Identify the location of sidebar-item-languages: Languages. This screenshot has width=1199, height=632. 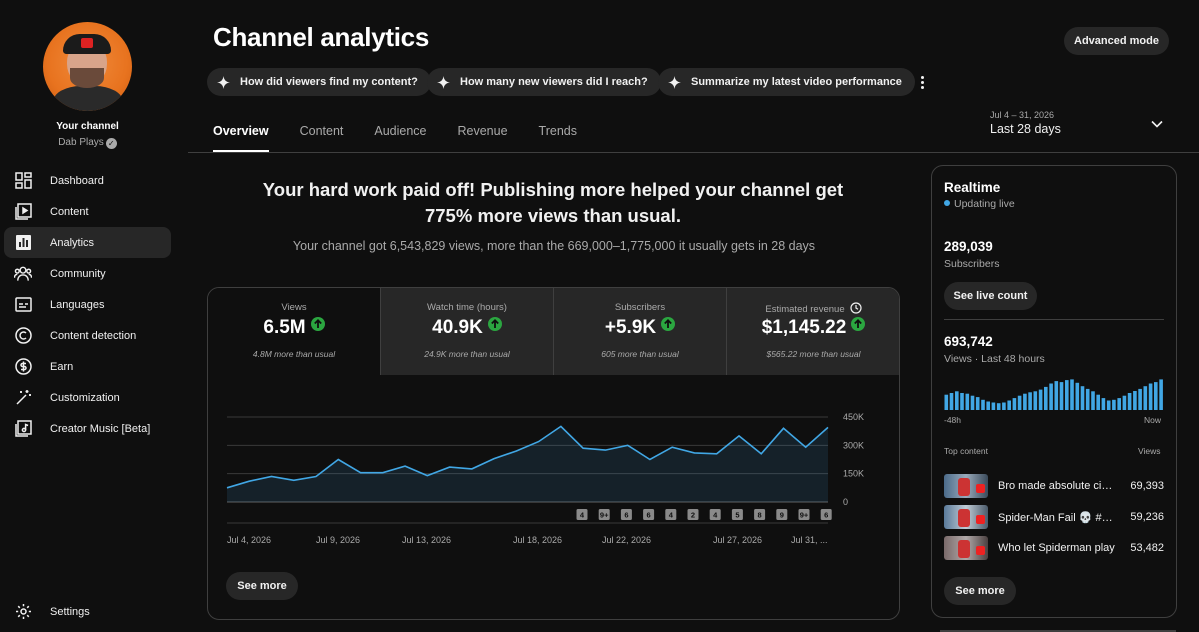
(87, 304).